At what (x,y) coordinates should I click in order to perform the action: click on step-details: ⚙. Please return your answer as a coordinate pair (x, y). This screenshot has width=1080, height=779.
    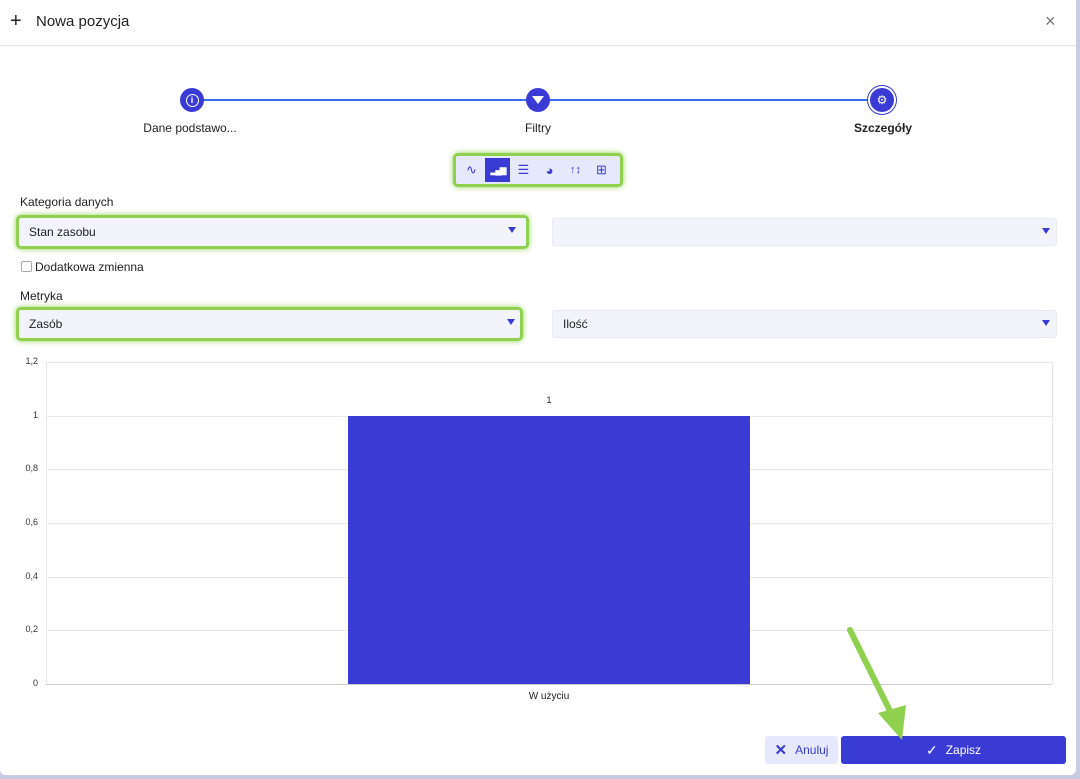
    Looking at the image, I should click on (882, 100).